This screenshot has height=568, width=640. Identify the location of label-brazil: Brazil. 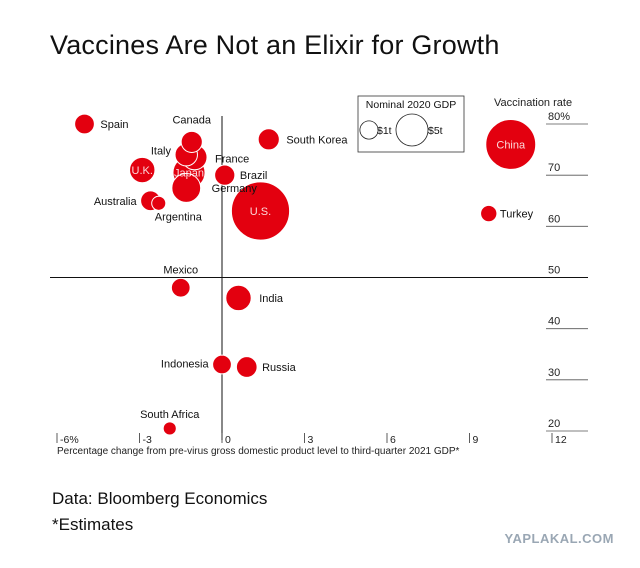
(254, 176).